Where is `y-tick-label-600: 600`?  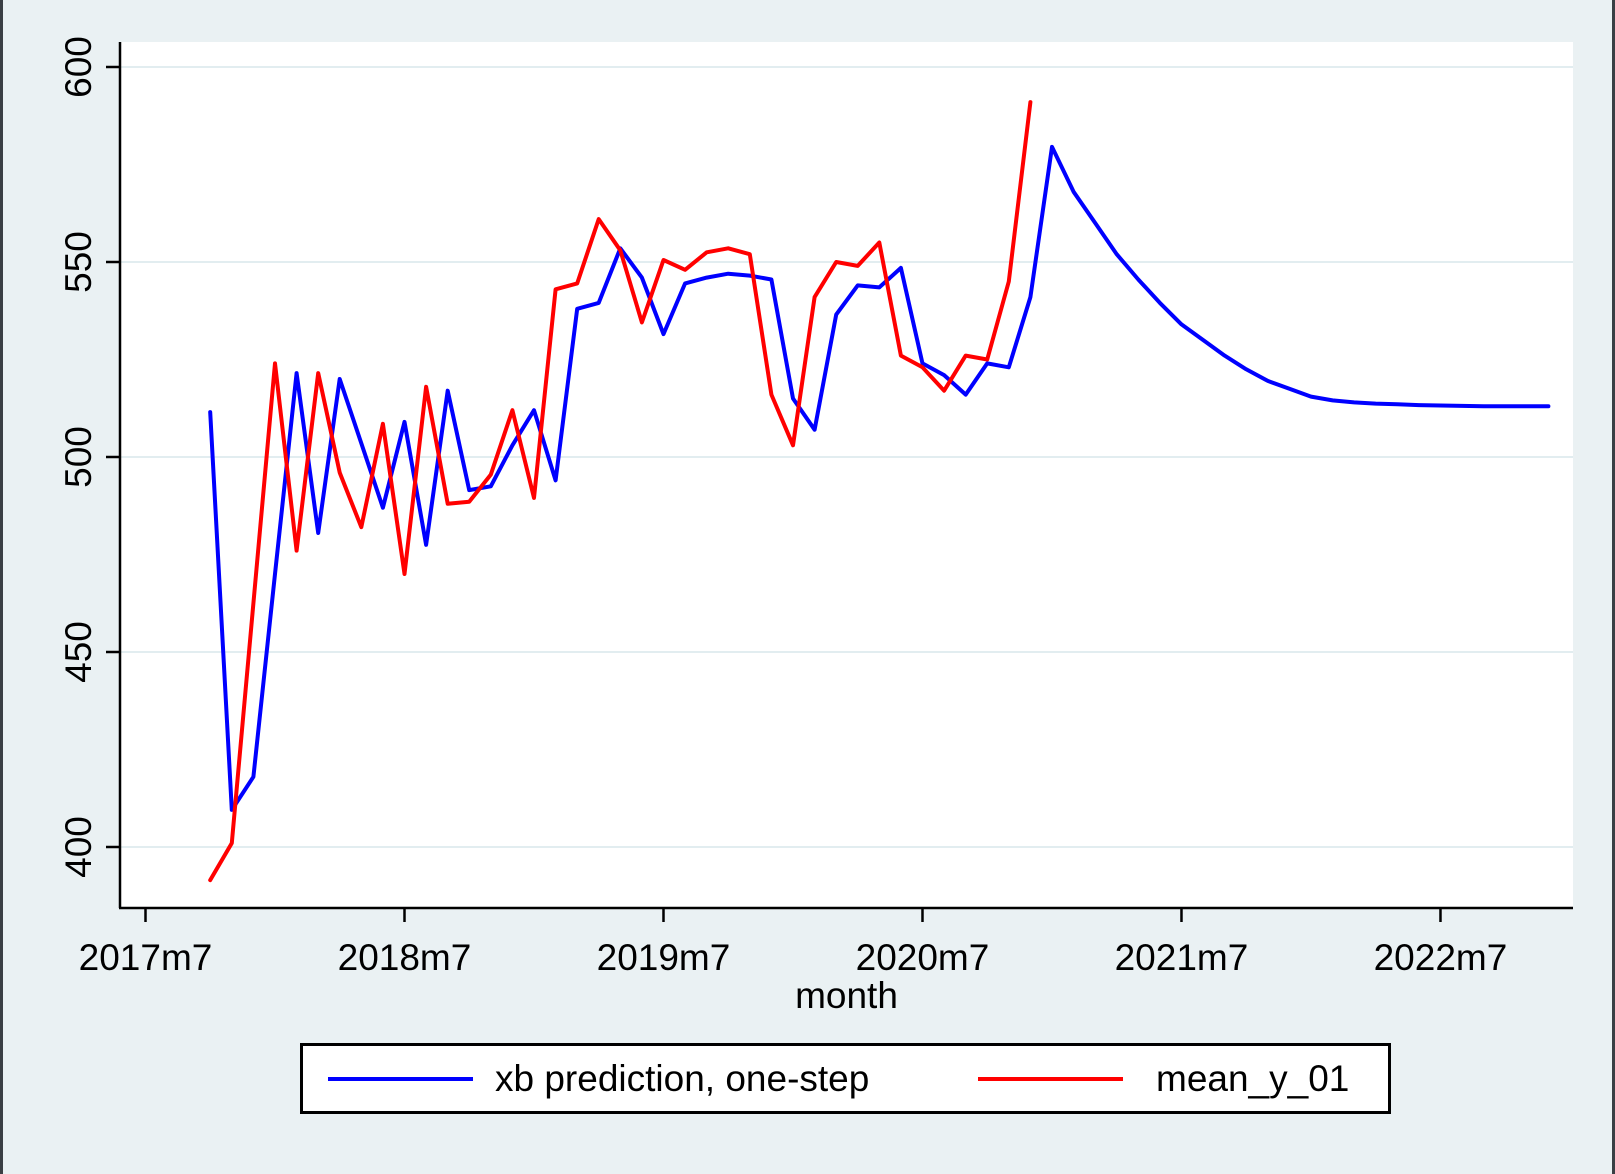 y-tick-label-600: 600 is located at coordinates (78, 67).